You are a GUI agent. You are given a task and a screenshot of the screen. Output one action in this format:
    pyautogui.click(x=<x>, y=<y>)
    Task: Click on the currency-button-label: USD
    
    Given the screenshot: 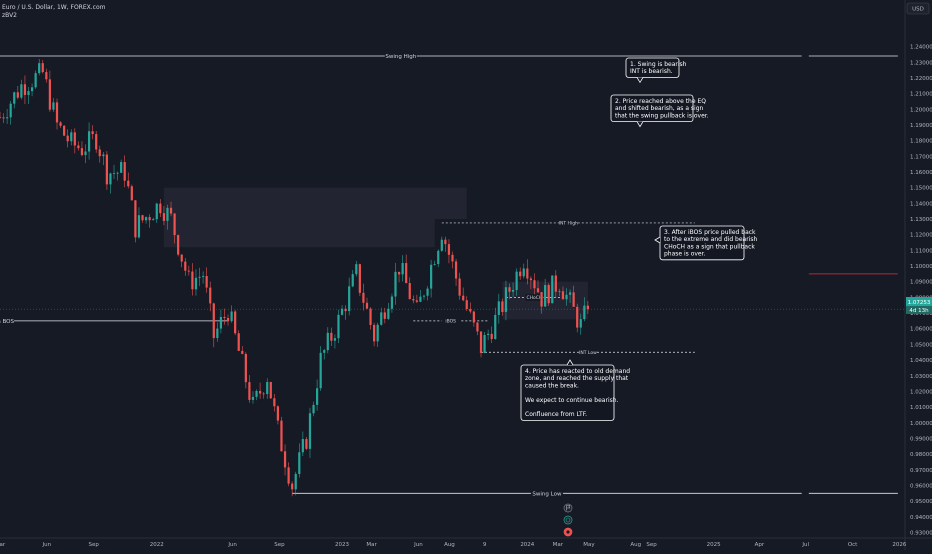 What is the action you would take?
    pyautogui.click(x=918, y=10)
    